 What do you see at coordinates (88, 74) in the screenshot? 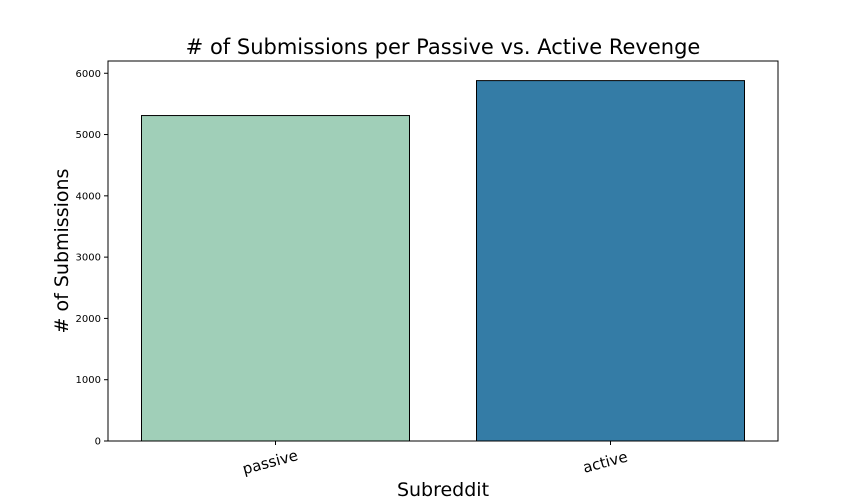
I see `y-tick-label: 6000` at bounding box center [88, 74].